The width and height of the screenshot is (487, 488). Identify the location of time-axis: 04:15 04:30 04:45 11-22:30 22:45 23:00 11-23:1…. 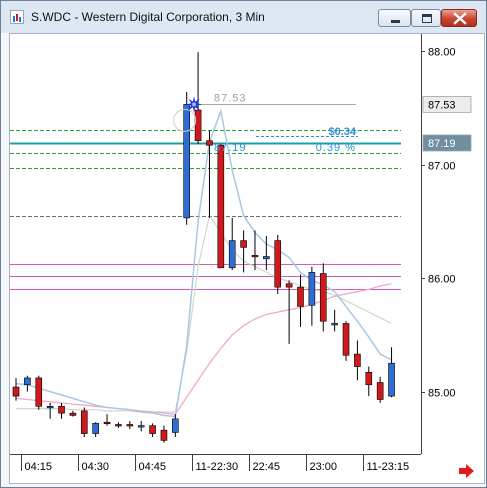
(215, 463).